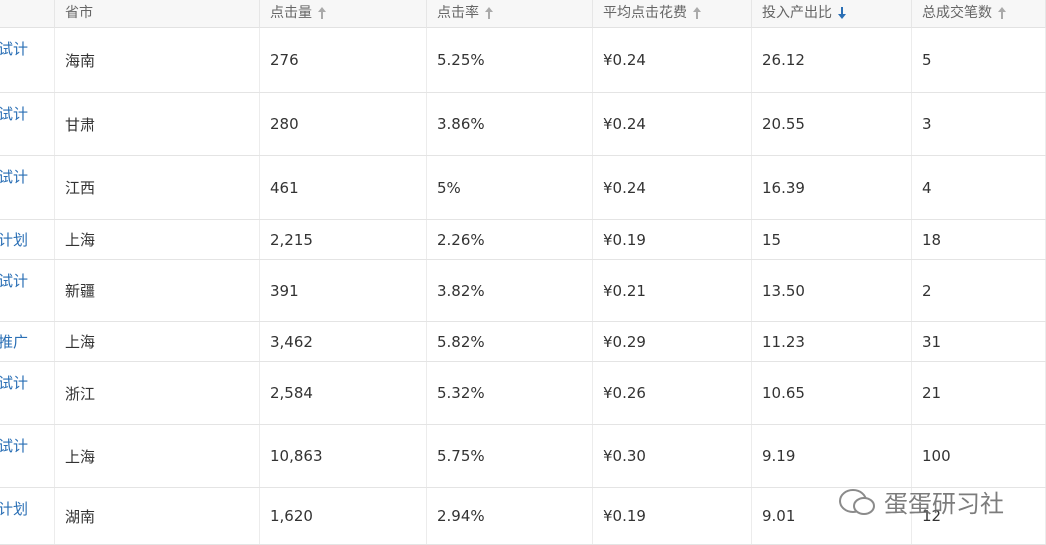  Describe the element at coordinates (979, 14) in the screenshot. I see `header-cell: 总成交笔数` at that location.